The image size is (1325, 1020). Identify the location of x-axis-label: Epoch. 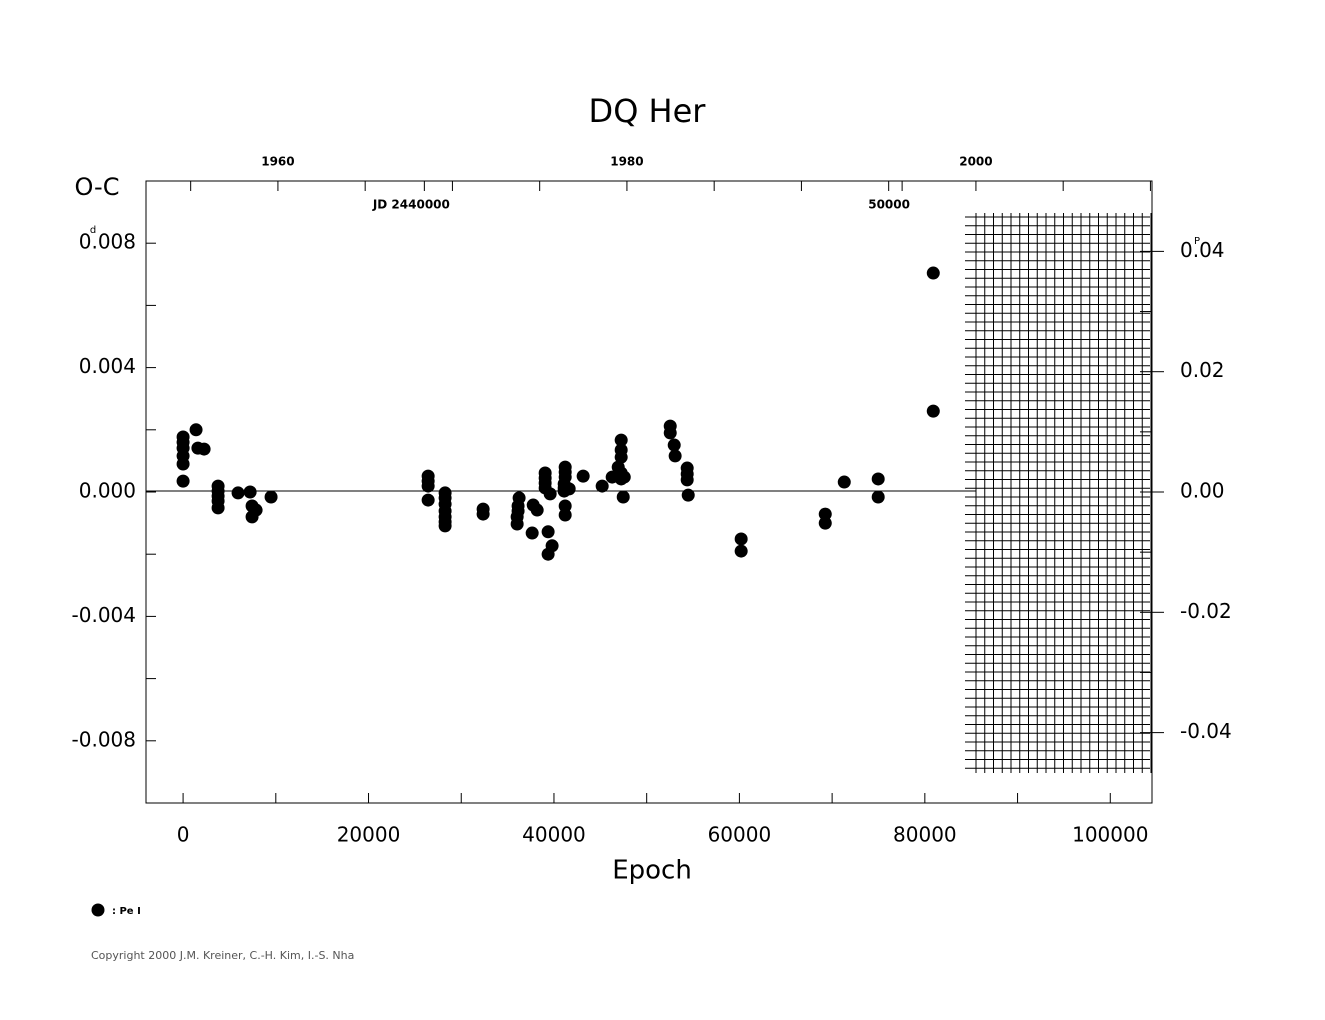
(652, 871).